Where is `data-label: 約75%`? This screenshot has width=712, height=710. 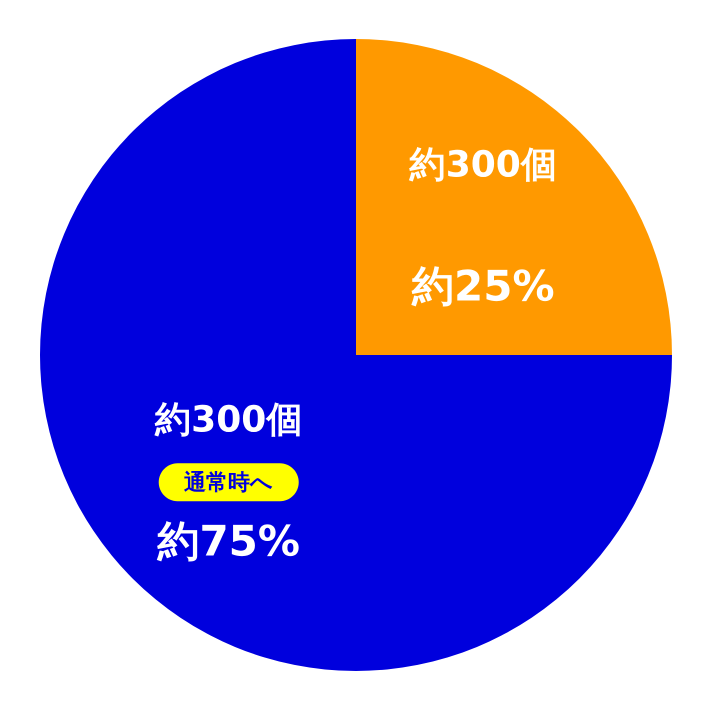 data-label: 約75% is located at coordinates (228, 541).